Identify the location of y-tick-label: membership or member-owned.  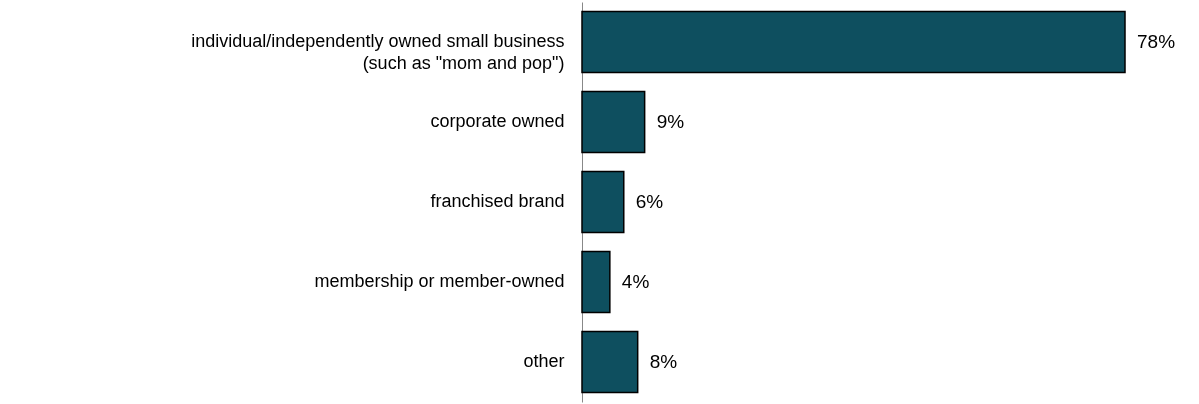
(439, 281).